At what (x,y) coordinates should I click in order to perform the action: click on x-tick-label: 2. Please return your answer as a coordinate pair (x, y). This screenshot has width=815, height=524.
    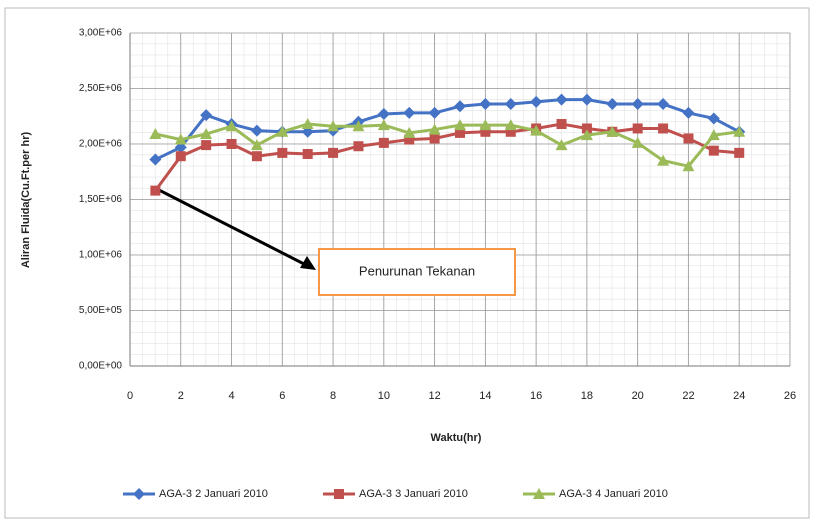
    Looking at the image, I should click on (181, 396).